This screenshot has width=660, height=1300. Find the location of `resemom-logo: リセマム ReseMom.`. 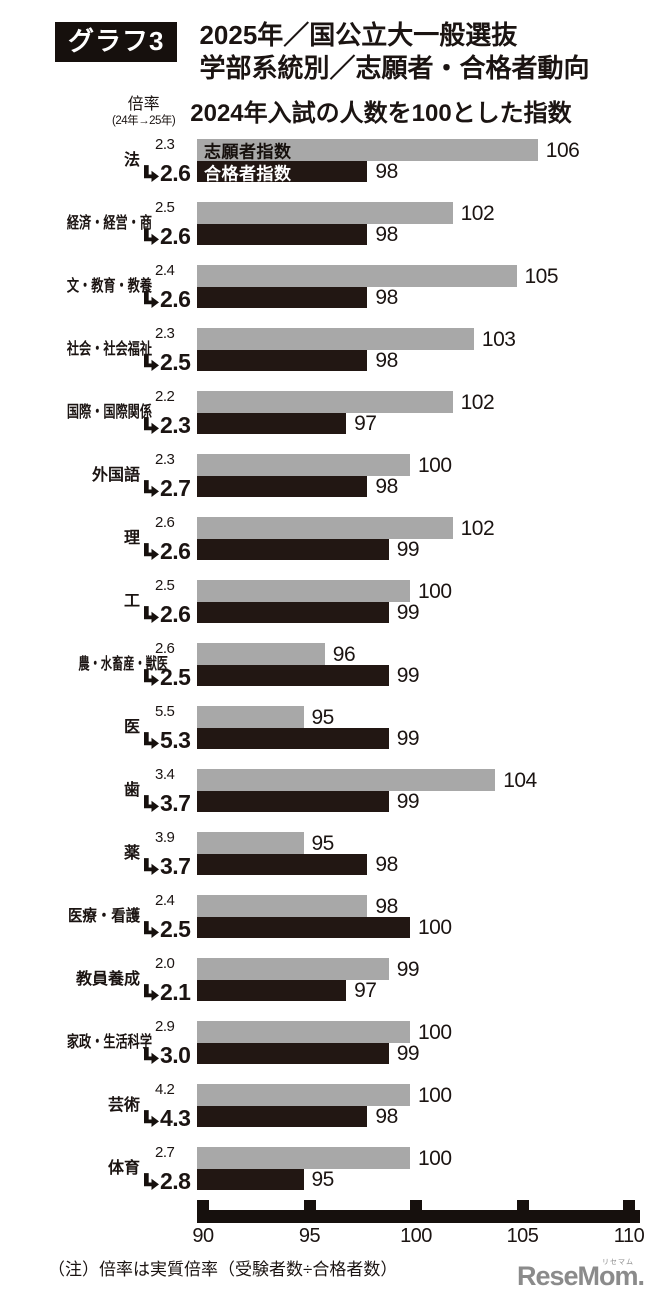

resemom-logo: リセマム ReseMom. is located at coordinates (581, 1275).